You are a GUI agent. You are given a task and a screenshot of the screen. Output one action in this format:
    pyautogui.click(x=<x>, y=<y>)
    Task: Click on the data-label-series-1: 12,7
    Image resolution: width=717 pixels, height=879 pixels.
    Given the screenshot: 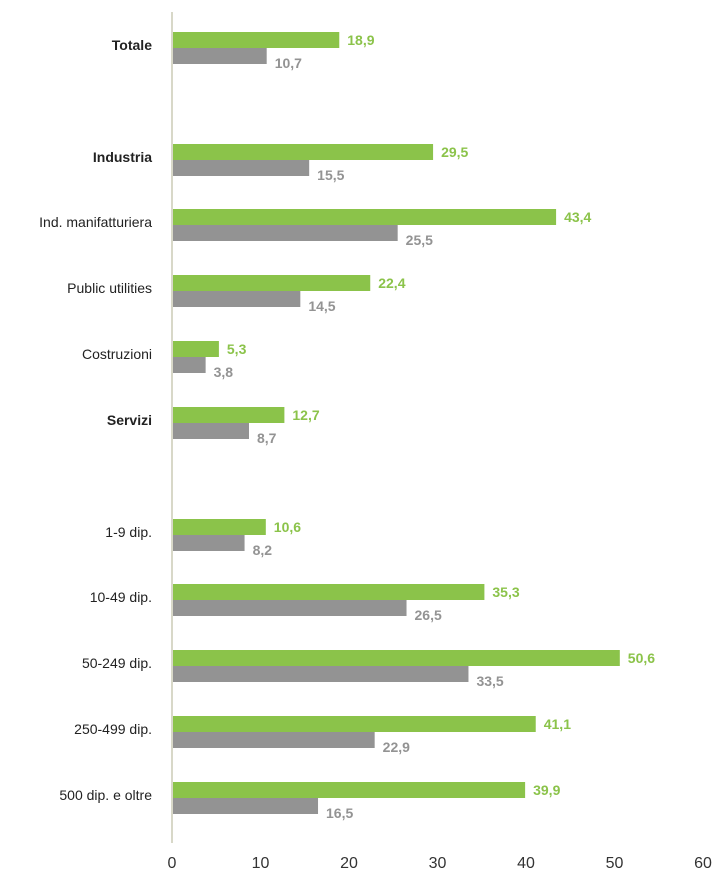 What is the action you would take?
    pyautogui.click(x=305, y=415)
    